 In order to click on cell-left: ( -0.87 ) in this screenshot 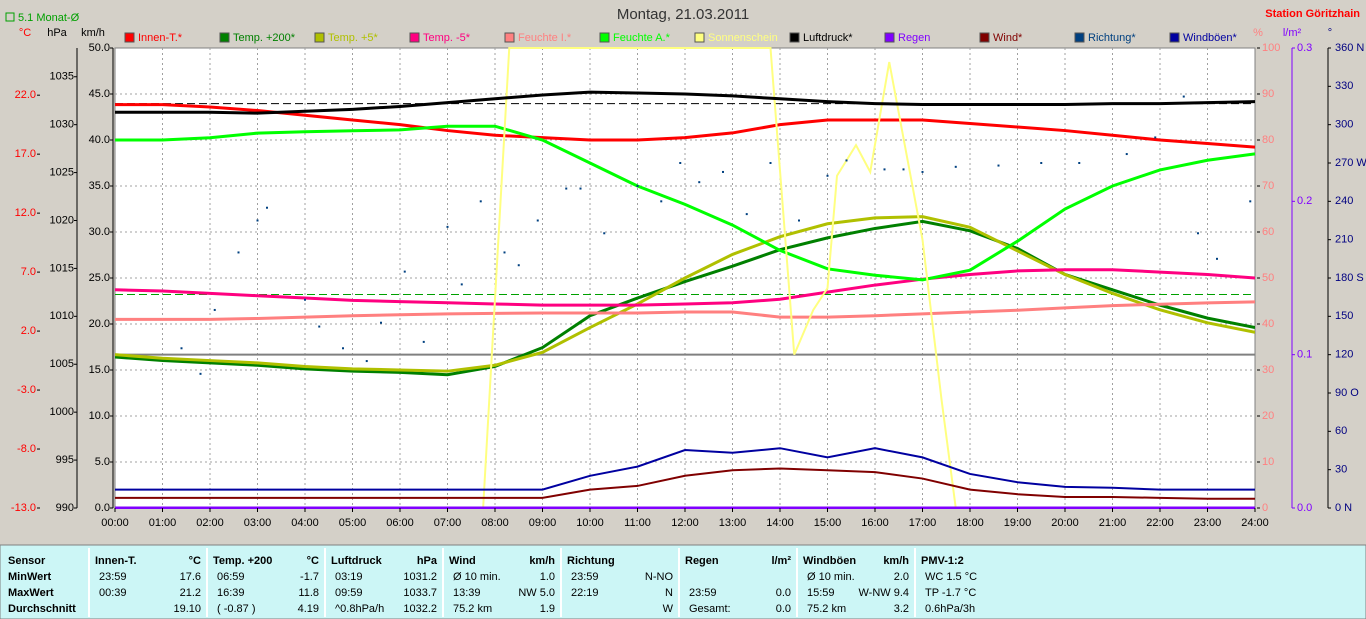, I will do `click(236, 609)`.